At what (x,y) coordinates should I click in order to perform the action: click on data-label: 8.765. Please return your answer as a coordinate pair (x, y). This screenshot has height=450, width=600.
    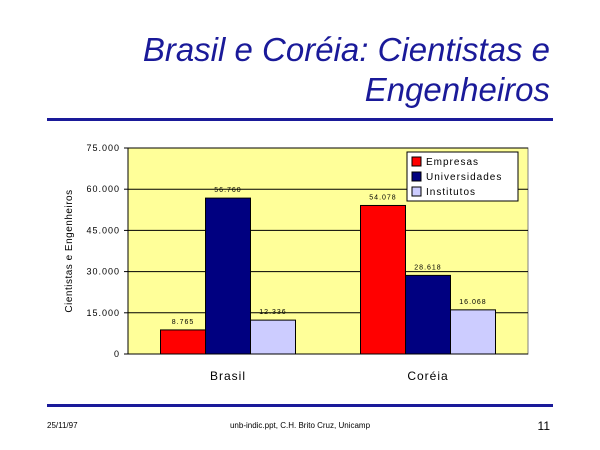
    Looking at the image, I should click on (183, 322).